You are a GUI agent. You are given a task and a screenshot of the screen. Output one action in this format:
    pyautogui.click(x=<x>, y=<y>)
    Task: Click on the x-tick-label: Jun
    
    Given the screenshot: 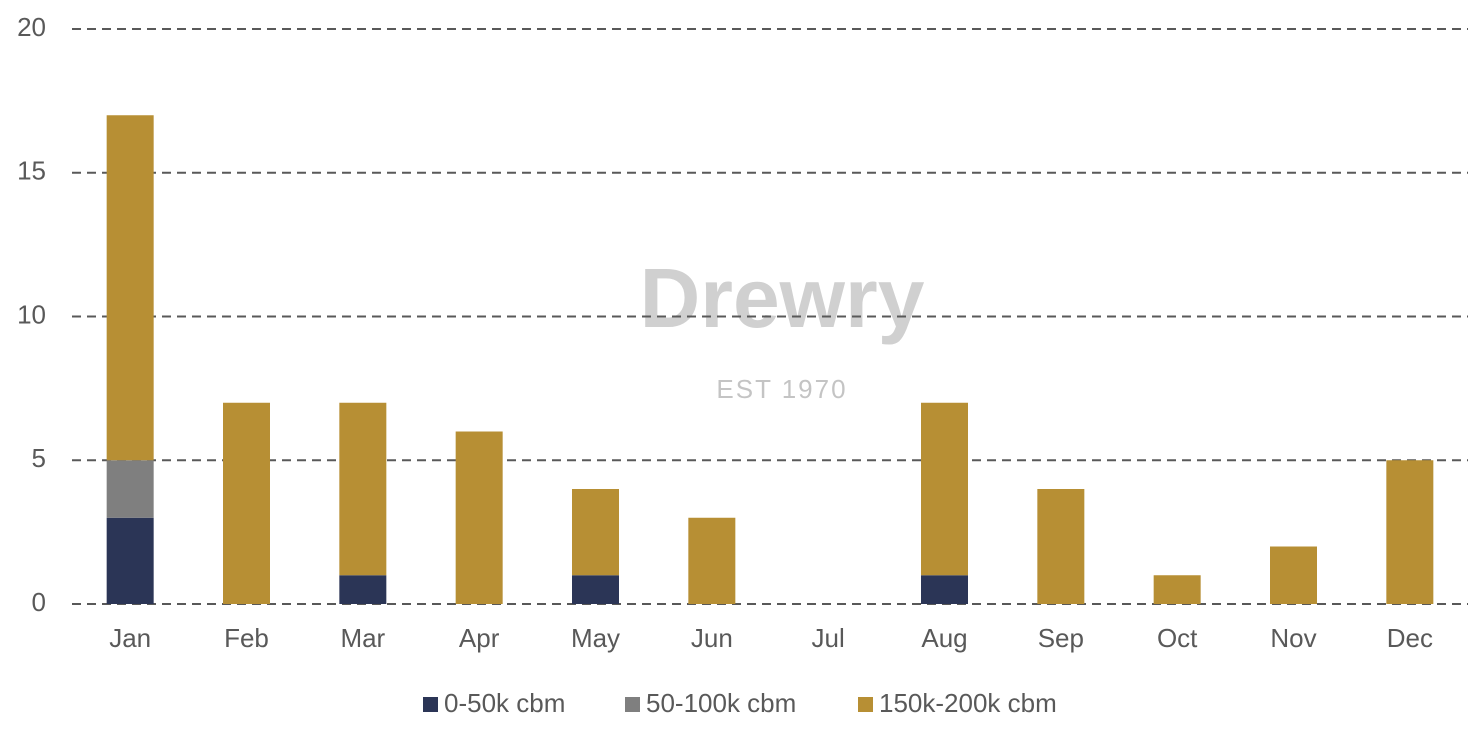 What is the action you would take?
    pyautogui.click(x=712, y=638)
    